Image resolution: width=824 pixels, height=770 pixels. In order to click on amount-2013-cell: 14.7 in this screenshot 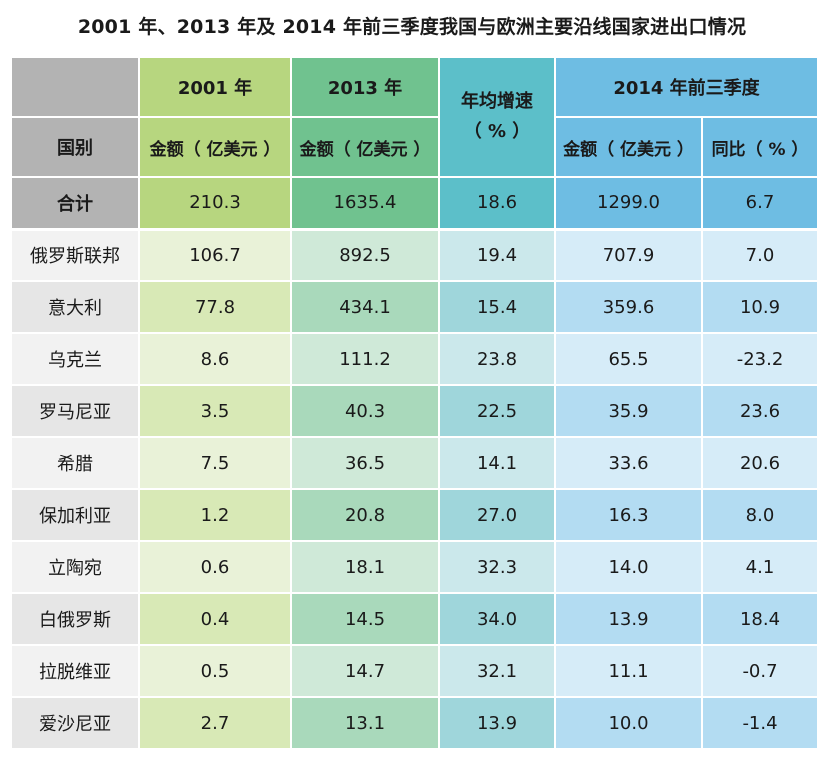, I will do `click(365, 671)`.